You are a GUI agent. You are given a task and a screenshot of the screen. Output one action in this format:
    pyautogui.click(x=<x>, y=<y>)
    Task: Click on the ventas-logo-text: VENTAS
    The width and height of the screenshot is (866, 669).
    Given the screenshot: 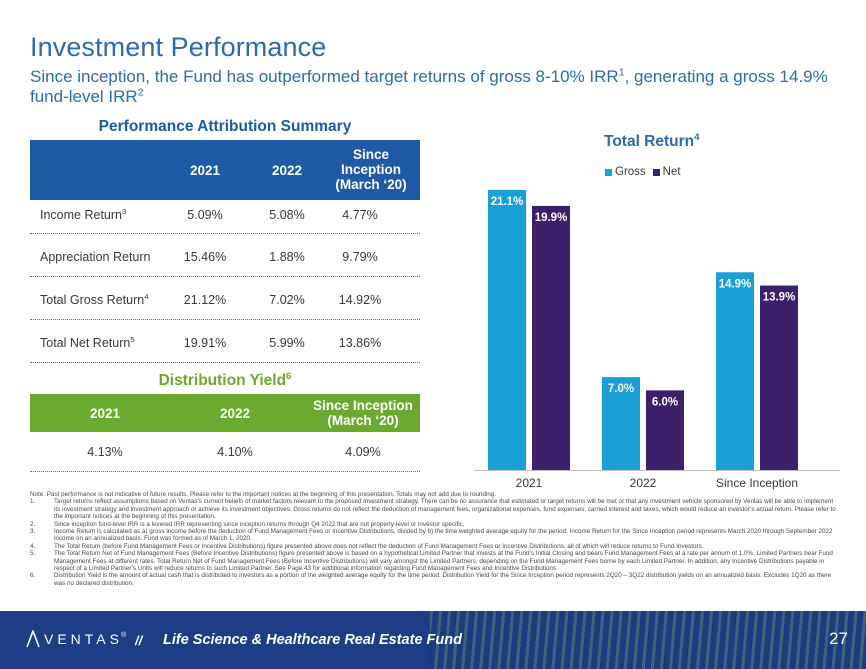 What is the action you would take?
    pyautogui.click(x=83, y=639)
    